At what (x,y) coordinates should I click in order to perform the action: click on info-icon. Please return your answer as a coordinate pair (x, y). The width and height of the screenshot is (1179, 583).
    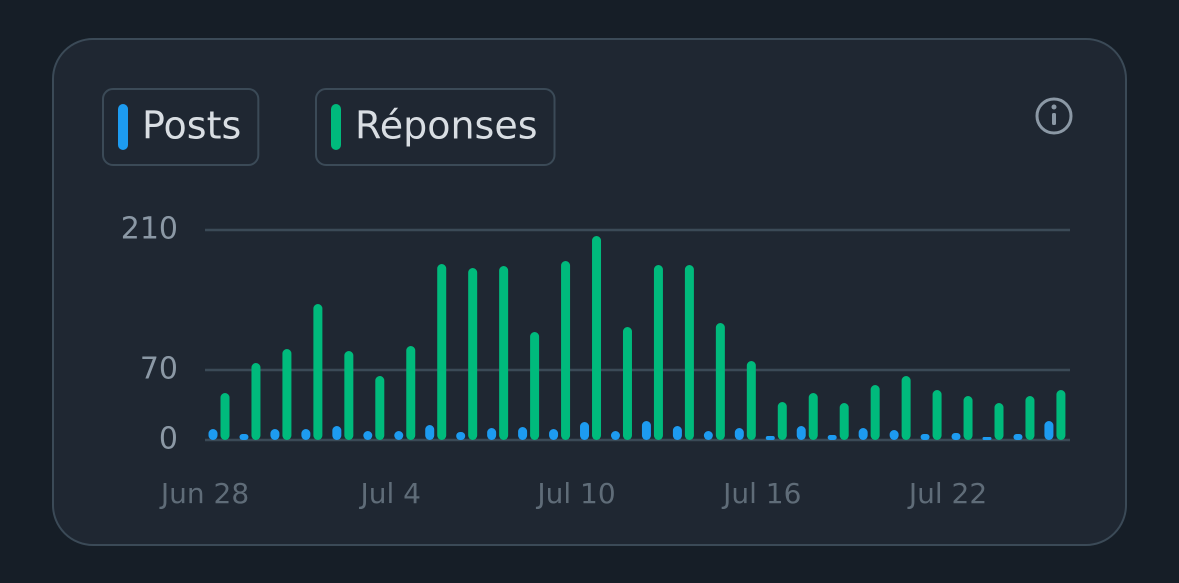
    Looking at the image, I should click on (1054, 116).